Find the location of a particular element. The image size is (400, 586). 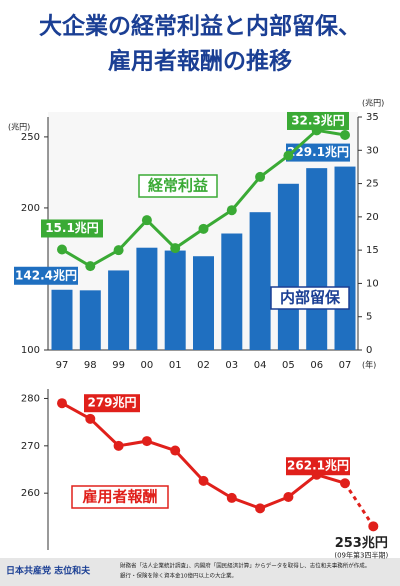

y-tick-label: 200 is located at coordinates (30, 208).